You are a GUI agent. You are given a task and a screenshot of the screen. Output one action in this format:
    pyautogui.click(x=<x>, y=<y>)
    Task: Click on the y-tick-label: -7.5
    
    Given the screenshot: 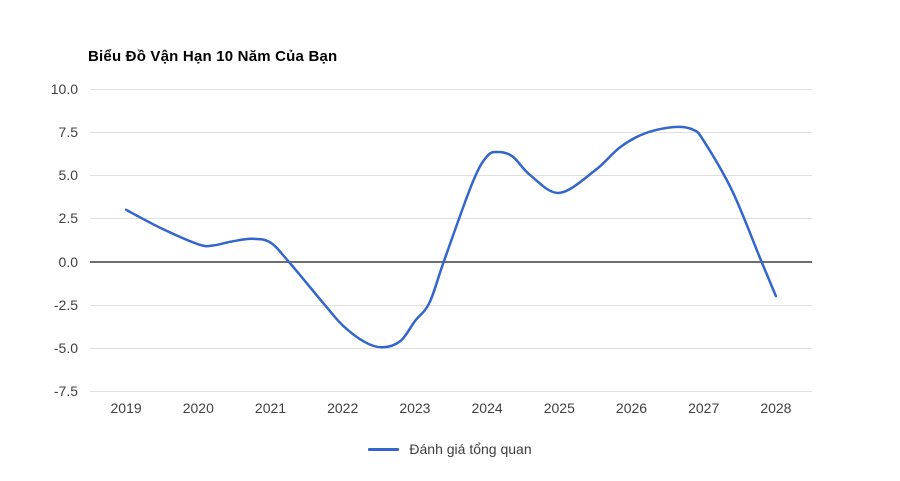 What is the action you would take?
    pyautogui.click(x=65, y=391)
    